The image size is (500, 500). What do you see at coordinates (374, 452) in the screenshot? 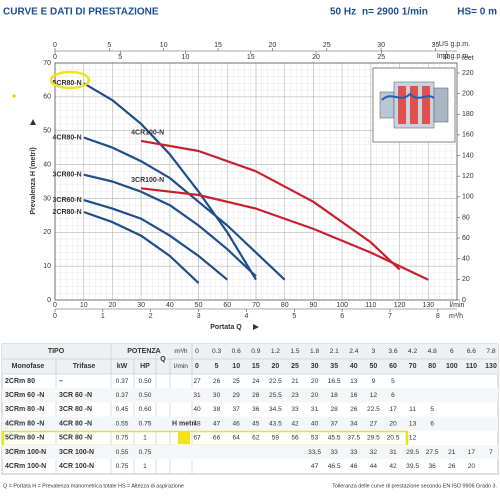
I see `head-value: 32` at bounding box center [374, 452].